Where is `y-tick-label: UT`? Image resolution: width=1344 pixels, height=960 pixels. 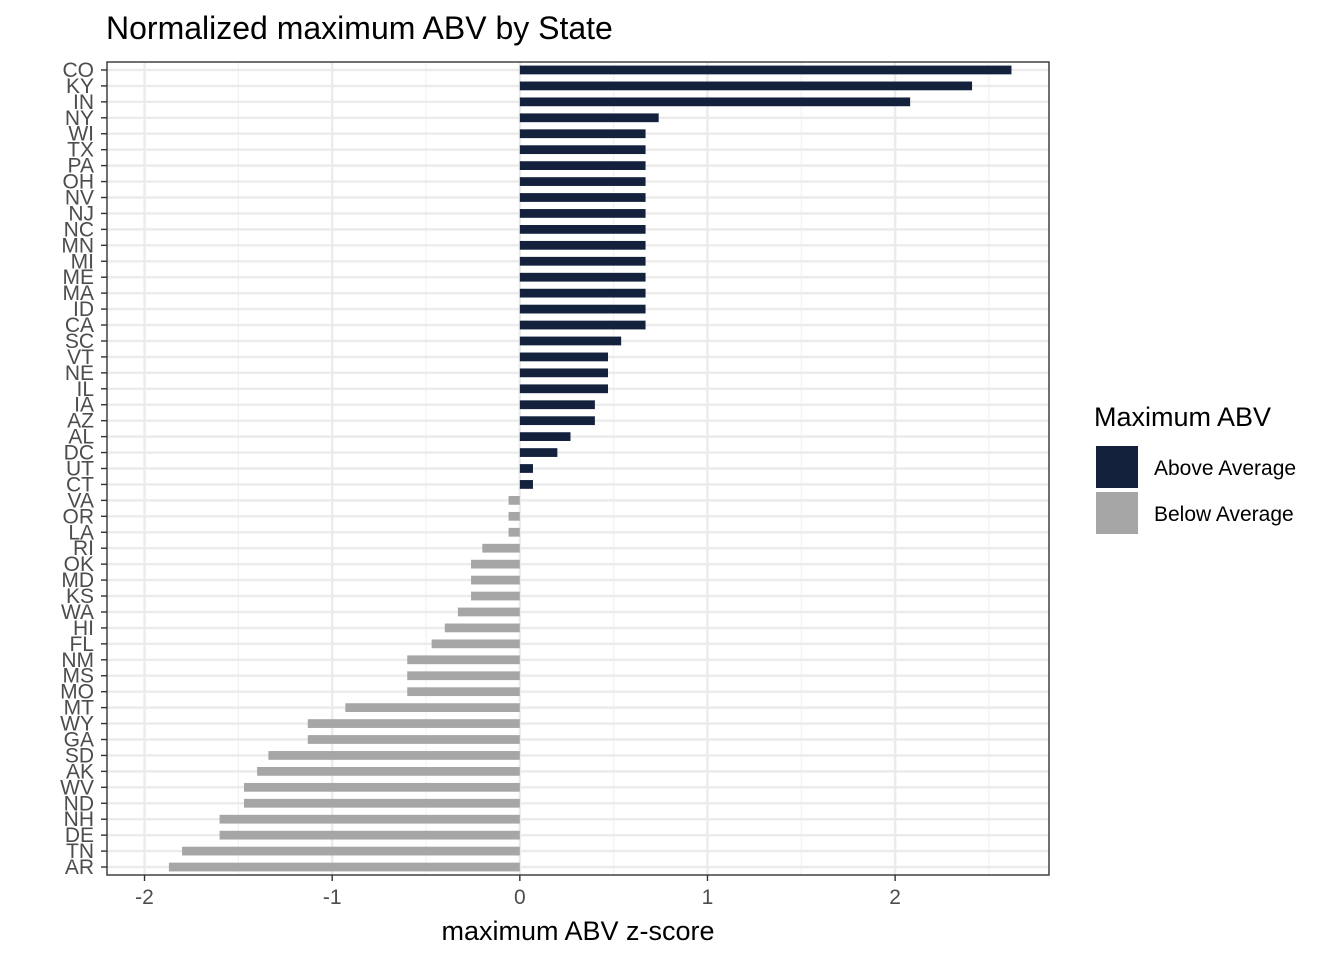
y-tick-label: UT is located at coordinates (80, 469).